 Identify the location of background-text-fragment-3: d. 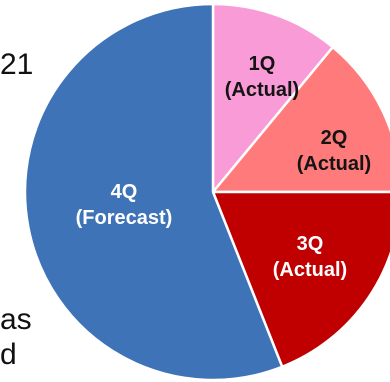
(8, 354).